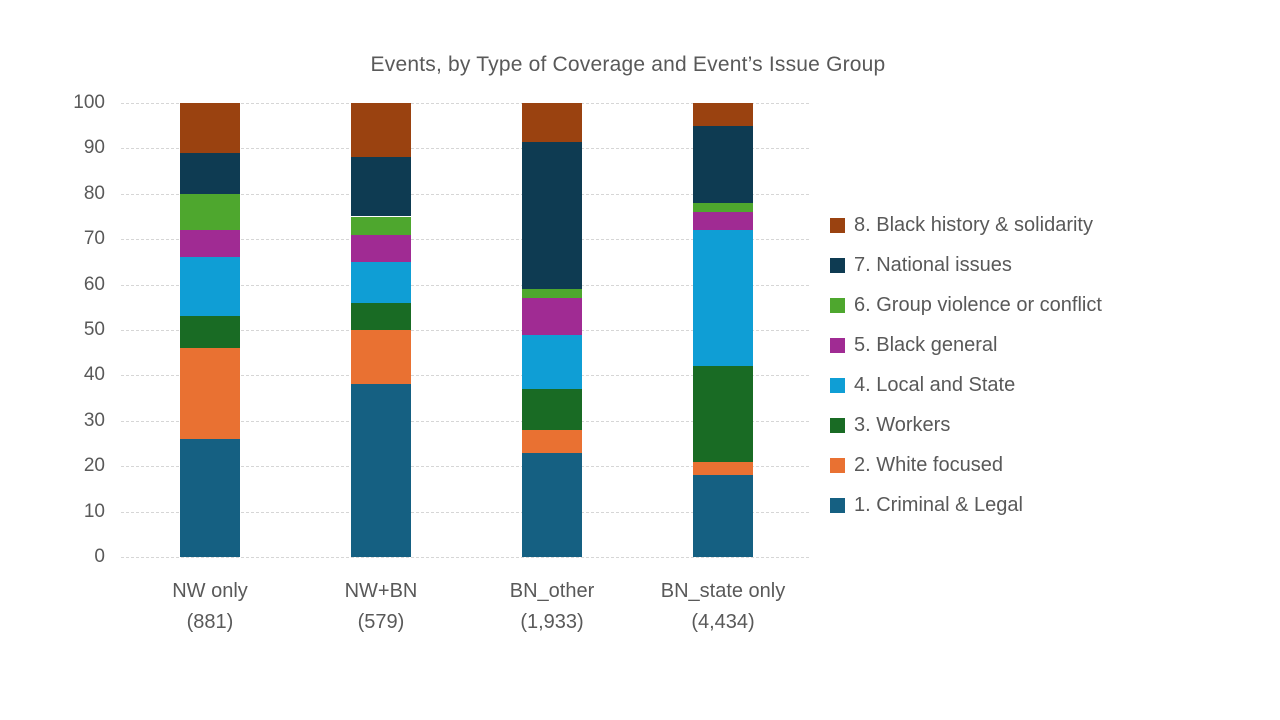 The width and height of the screenshot is (1280, 720). What do you see at coordinates (99, 556) in the screenshot?
I see `y-tick-label: 0` at bounding box center [99, 556].